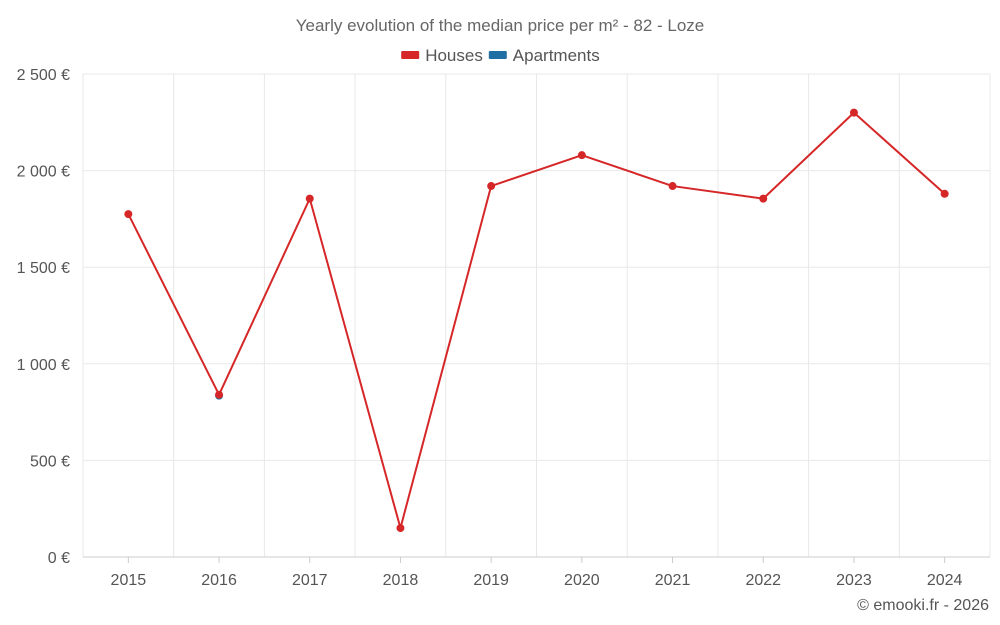 The height and width of the screenshot is (625, 1000). What do you see at coordinates (854, 580) in the screenshot?
I see `x-tick-label: 2023` at bounding box center [854, 580].